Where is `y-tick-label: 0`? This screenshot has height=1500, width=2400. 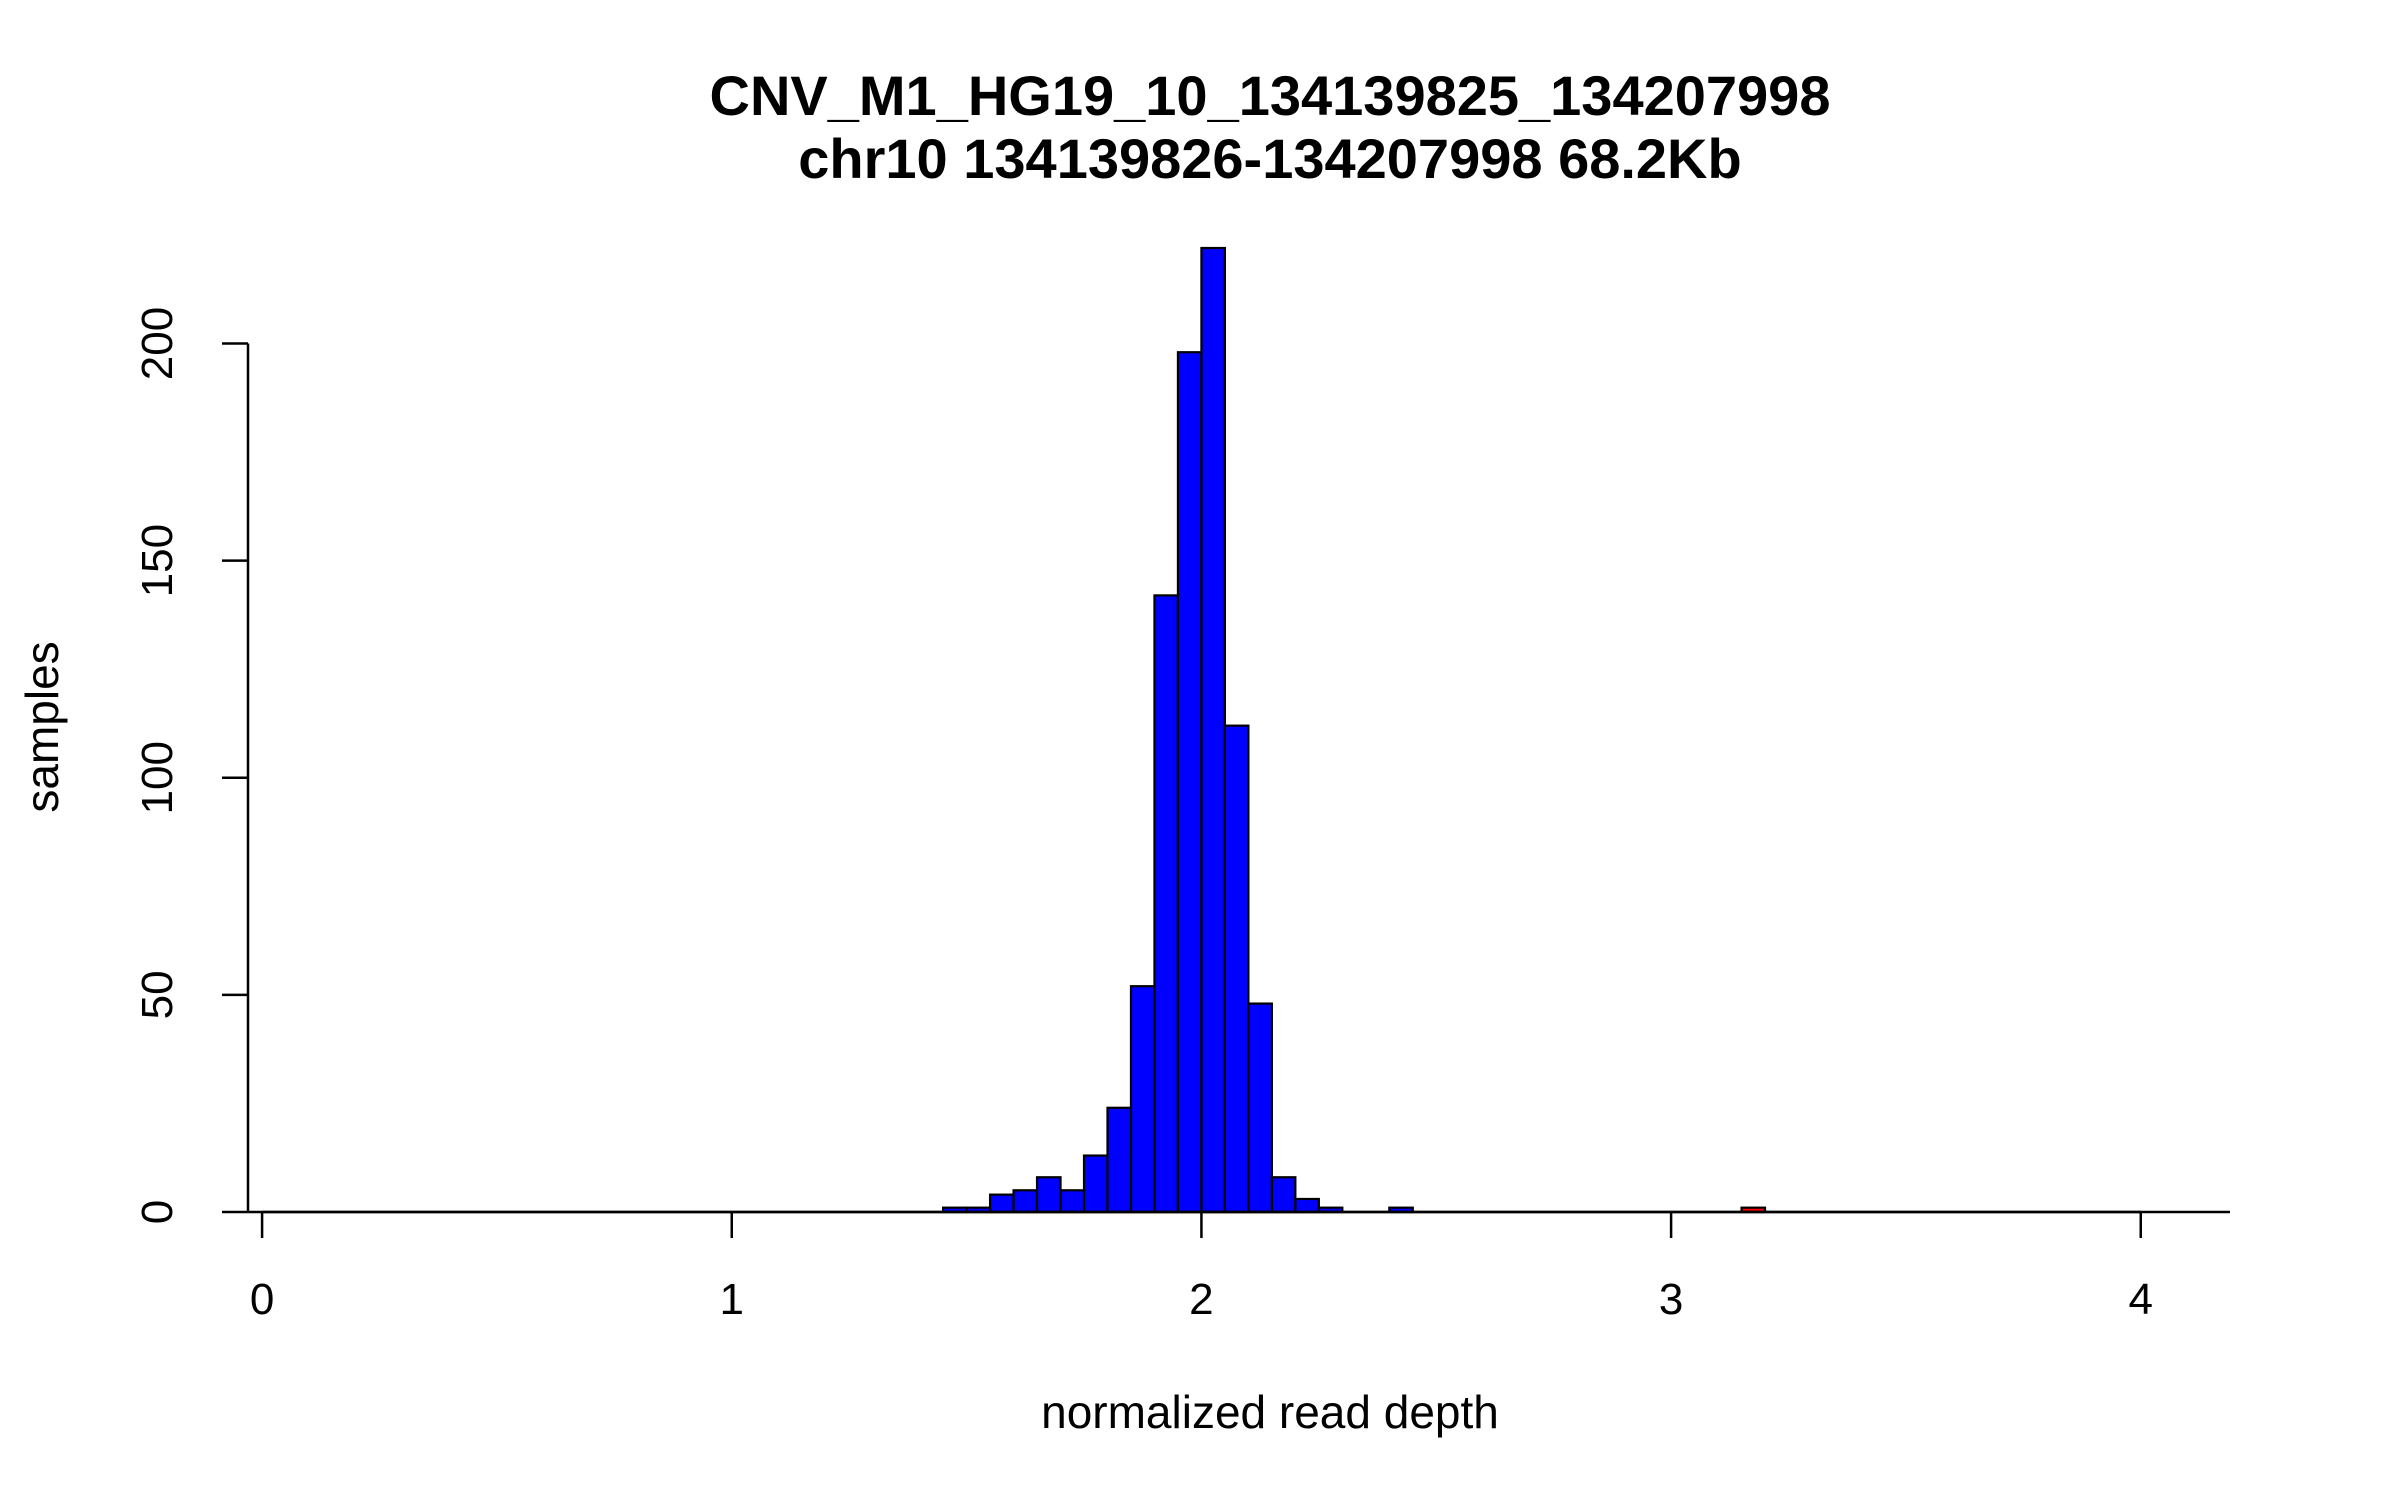
y-tick-label: 0 is located at coordinates (157, 1212).